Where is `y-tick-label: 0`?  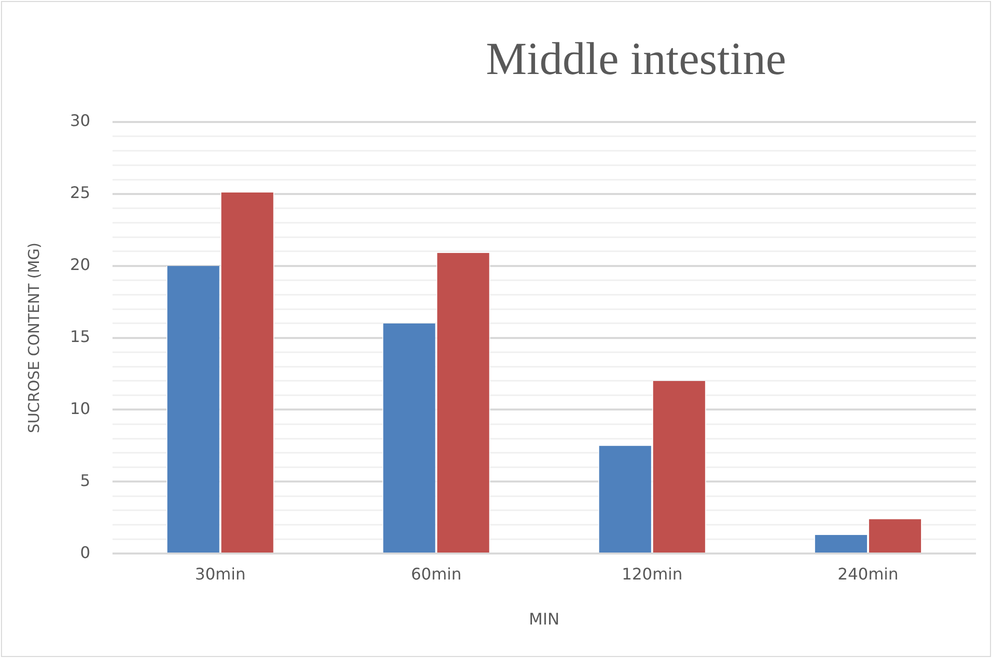
y-tick-label: 0 is located at coordinates (85, 552).